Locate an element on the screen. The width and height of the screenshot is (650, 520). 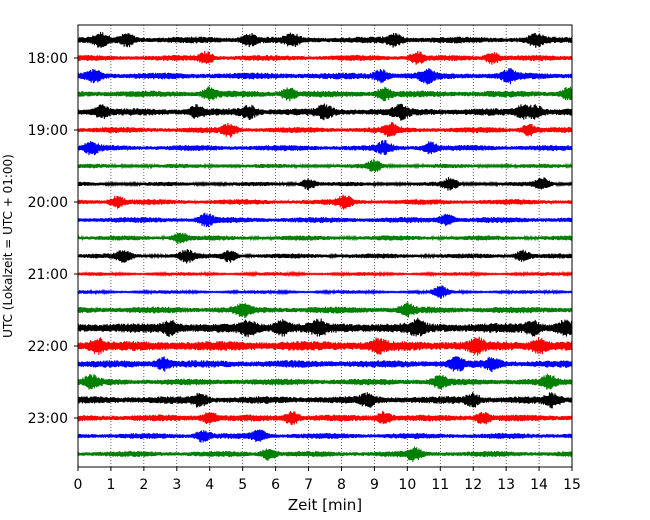
x-tick-label: 10 is located at coordinates (407, 485).